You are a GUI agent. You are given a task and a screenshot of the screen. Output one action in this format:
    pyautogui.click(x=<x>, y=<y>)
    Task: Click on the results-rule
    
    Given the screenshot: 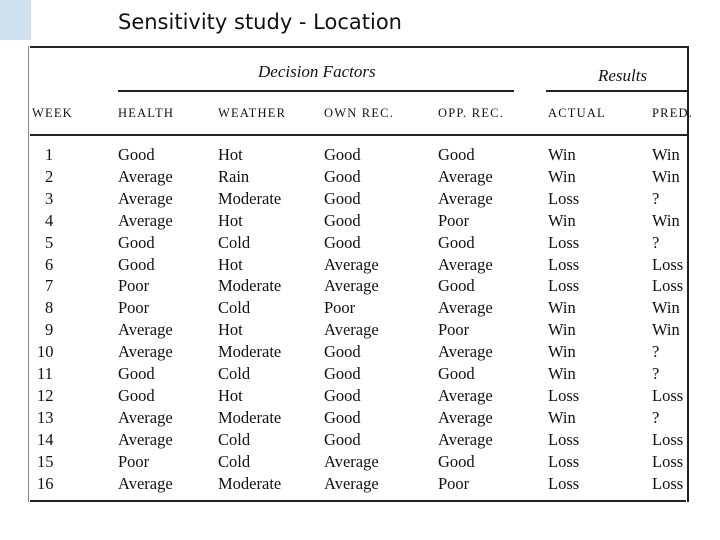 What is the action you would take?
    pyautogui.click(x=617, y=91)
    